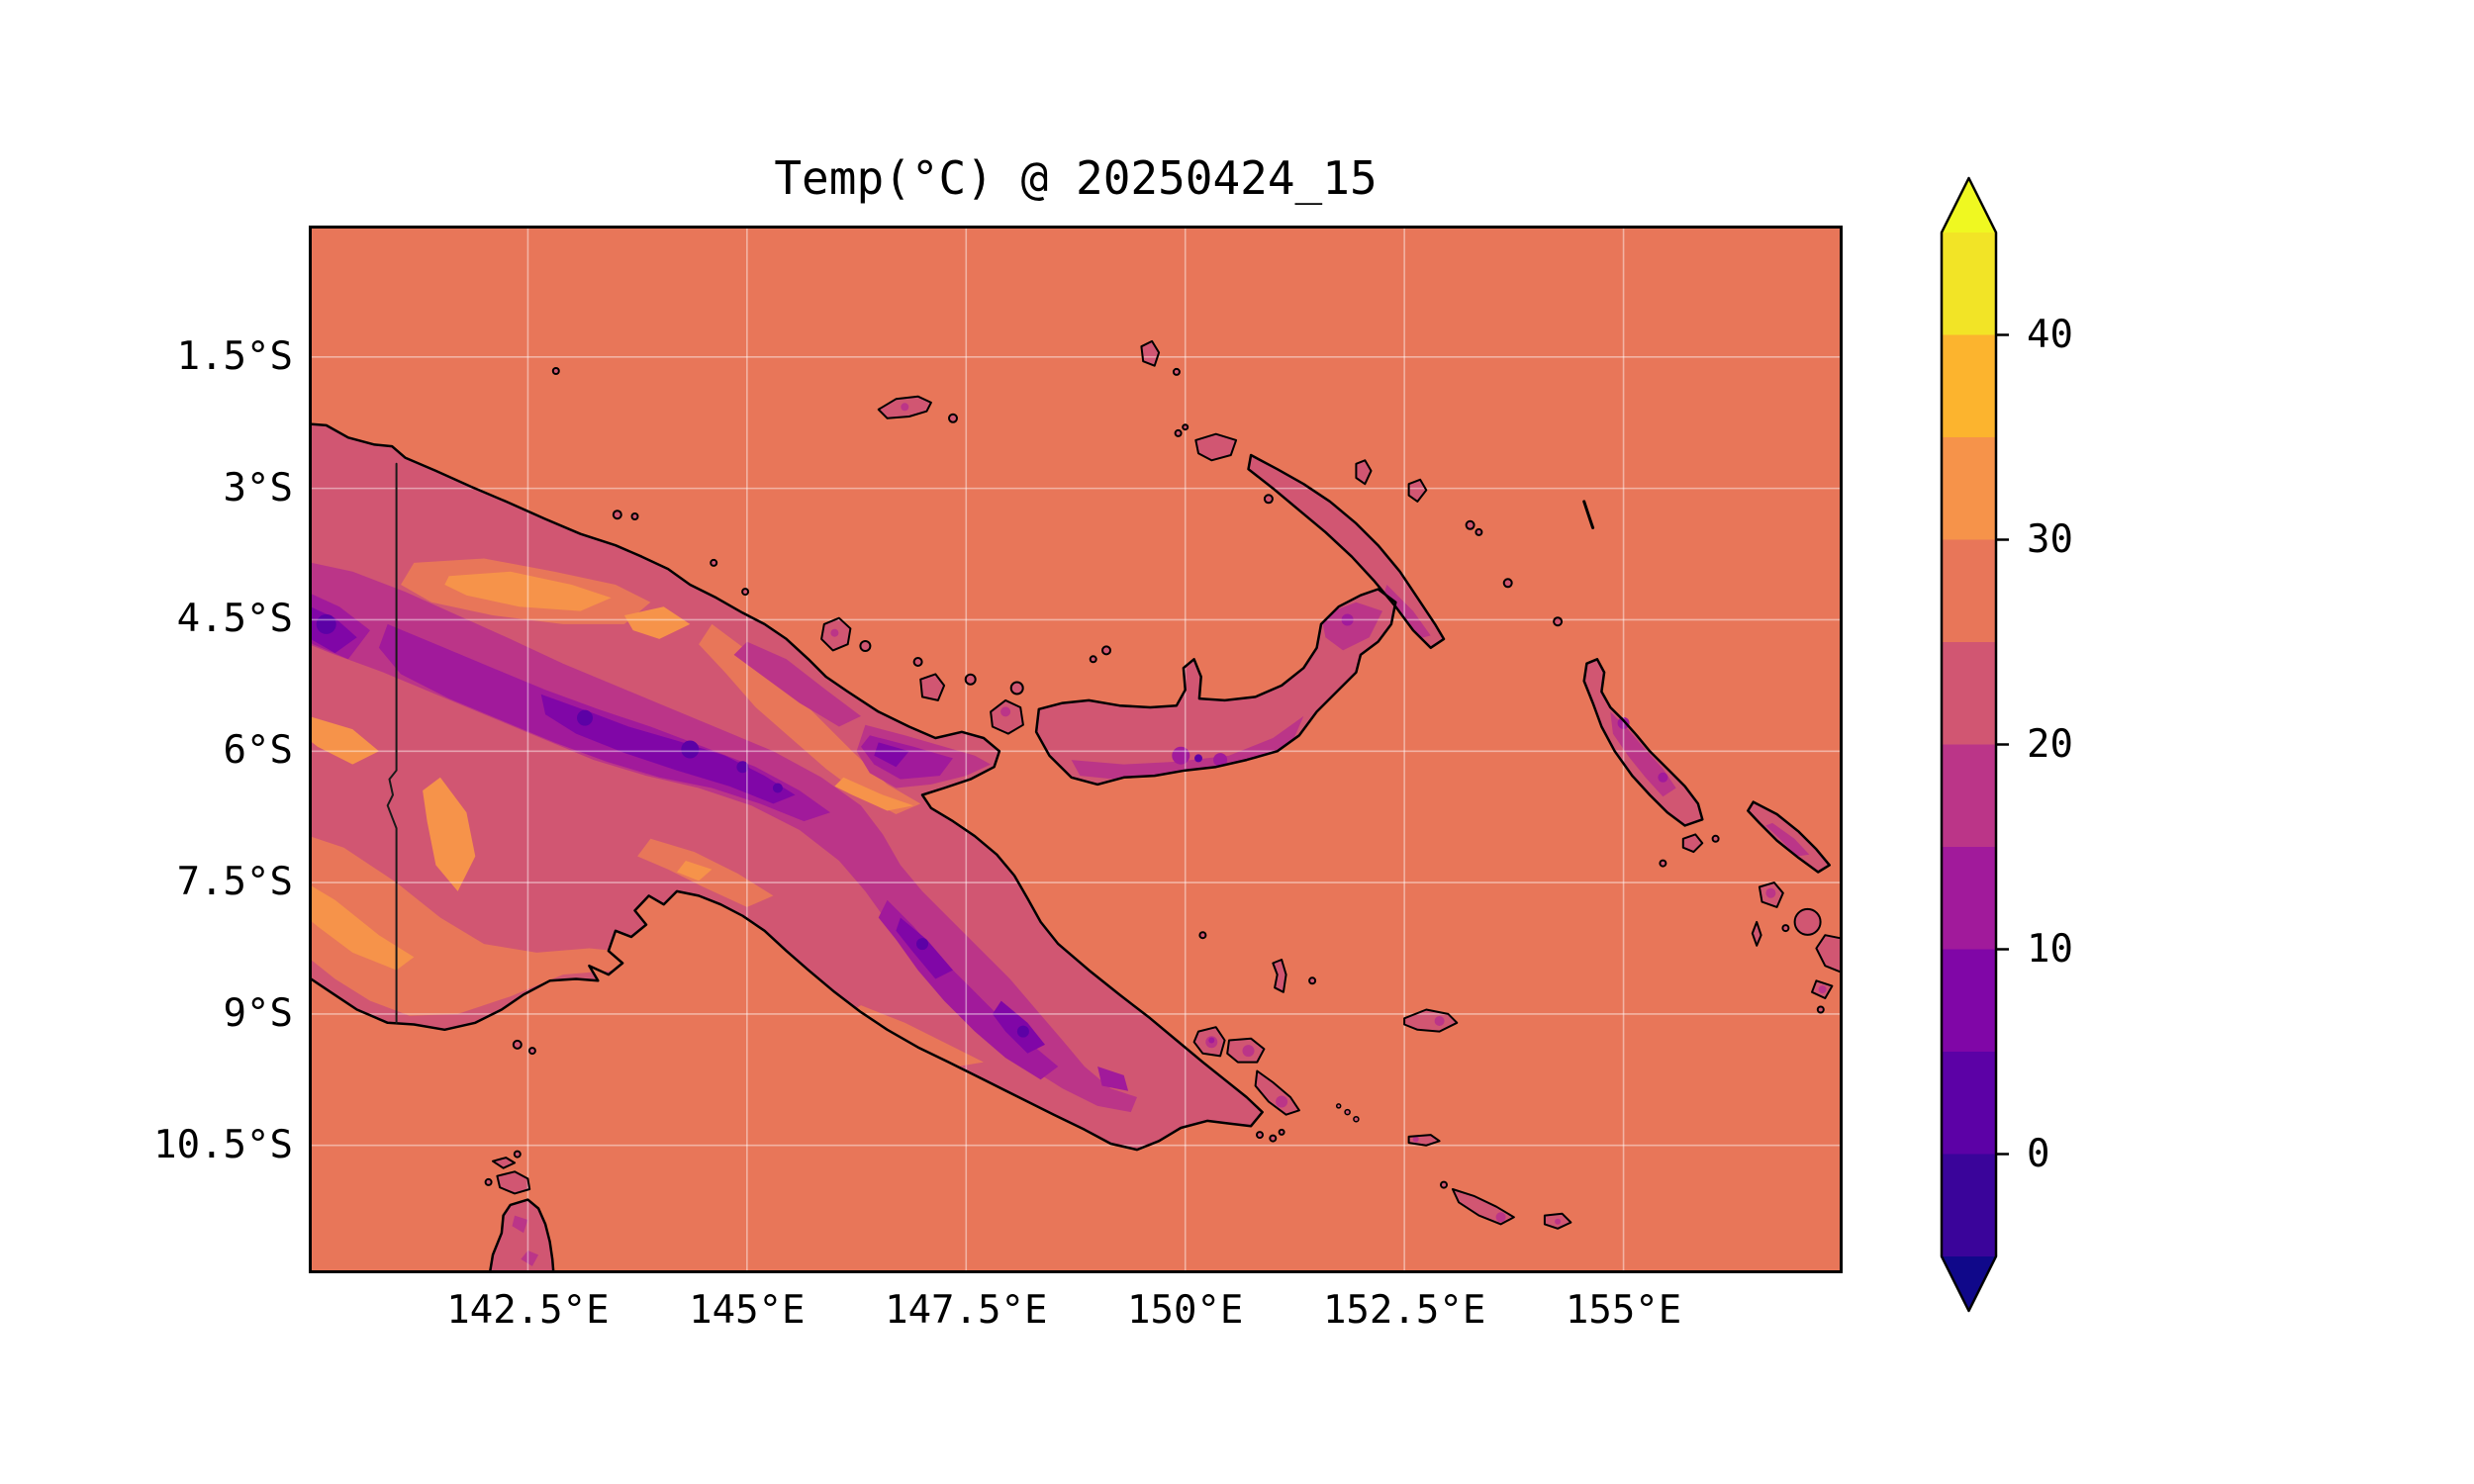 The height and width of the screenshot is (1484, 2474). Describe the element at coordinates (1500, 1217) in the screenshot. I see `map-feature-tagula-cool-spot` at that location.